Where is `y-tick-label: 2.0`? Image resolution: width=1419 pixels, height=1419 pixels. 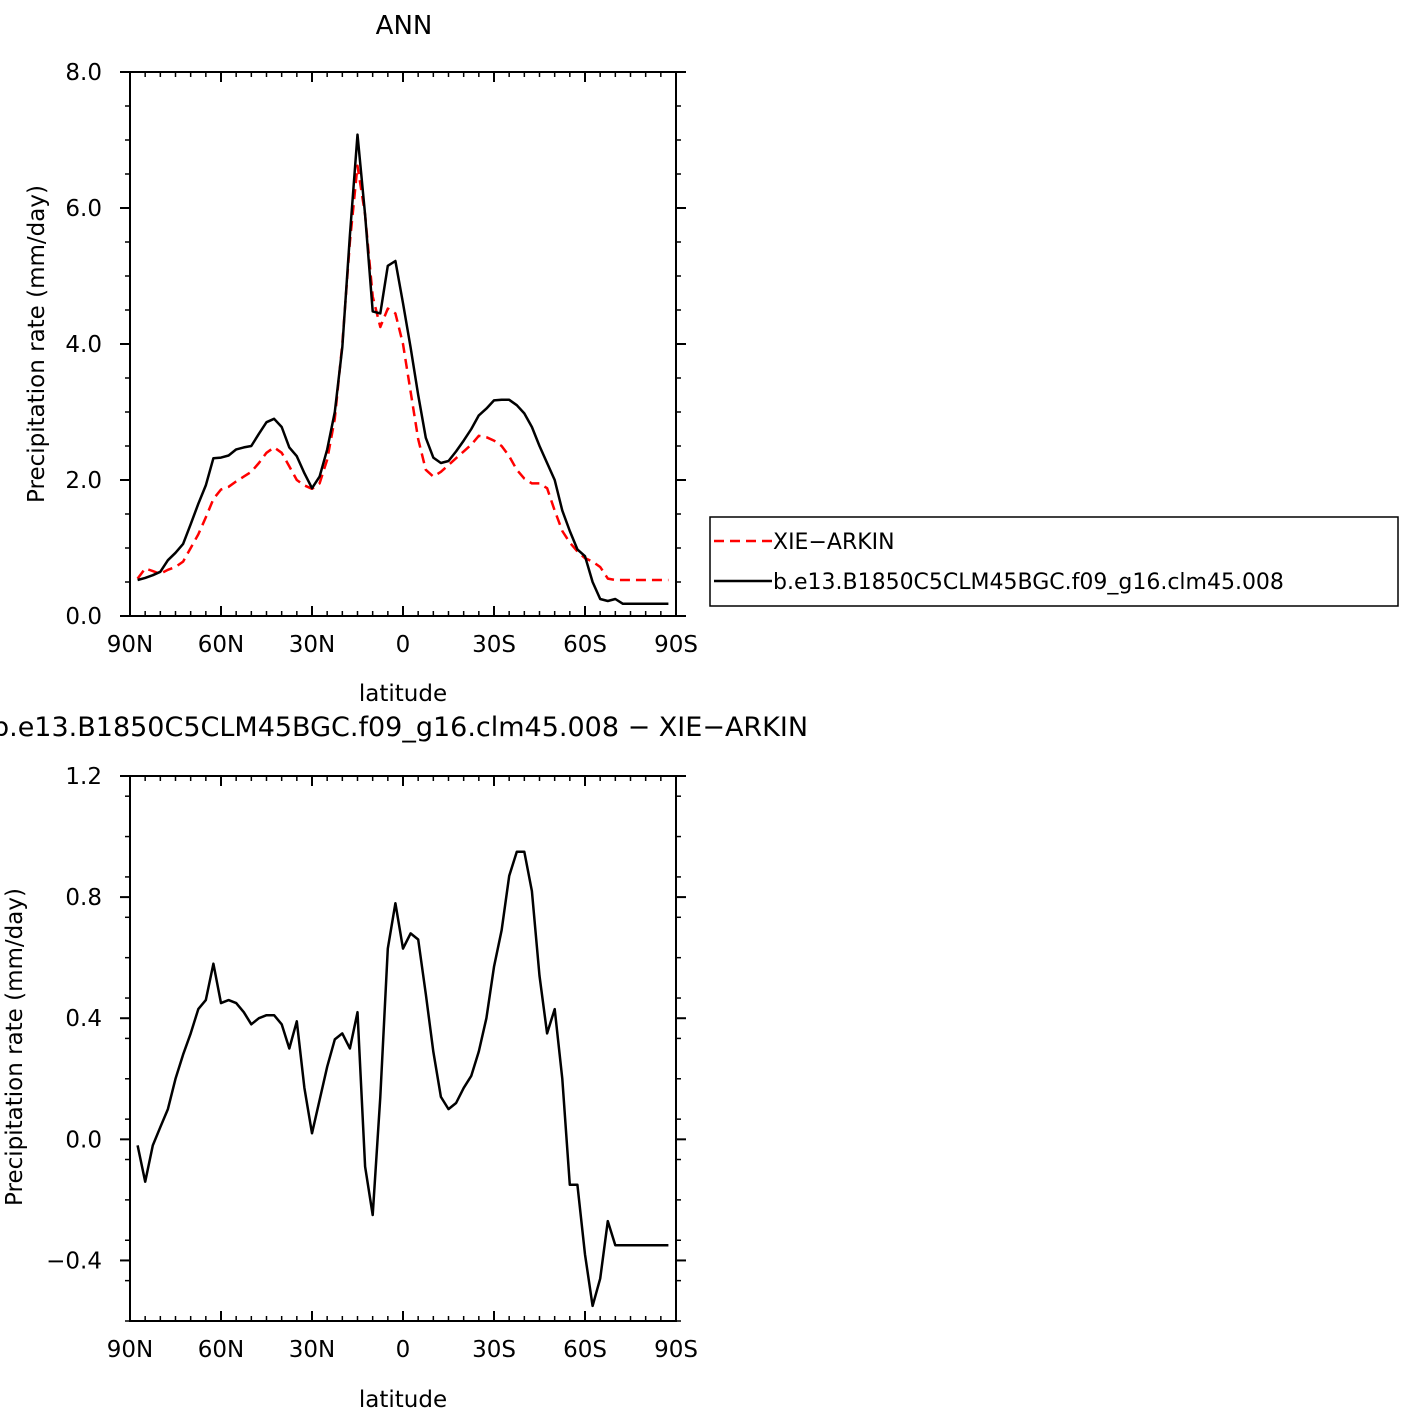
y-tick-label: 2.0 is located at coordinates (83, 481).